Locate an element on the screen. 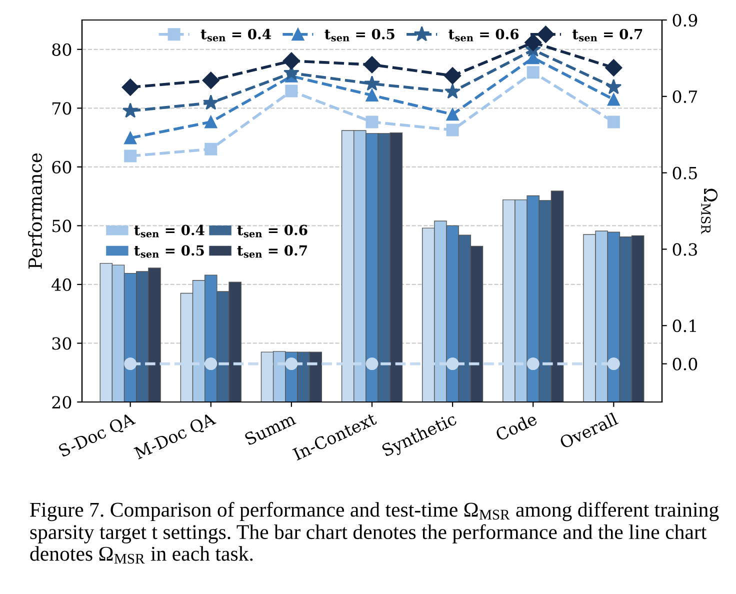 The width and height of the screenshot is (736, 594). x-tick-label: Code is located at coordinates (516, 427).